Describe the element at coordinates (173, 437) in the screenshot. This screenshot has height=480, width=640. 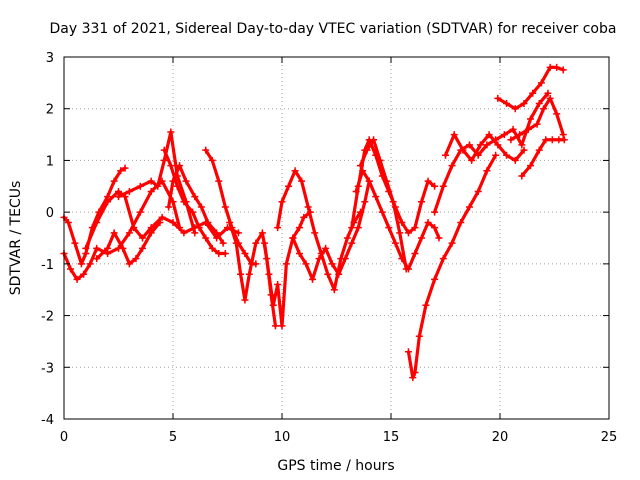
I see `x-tick-label: 5` at that location.